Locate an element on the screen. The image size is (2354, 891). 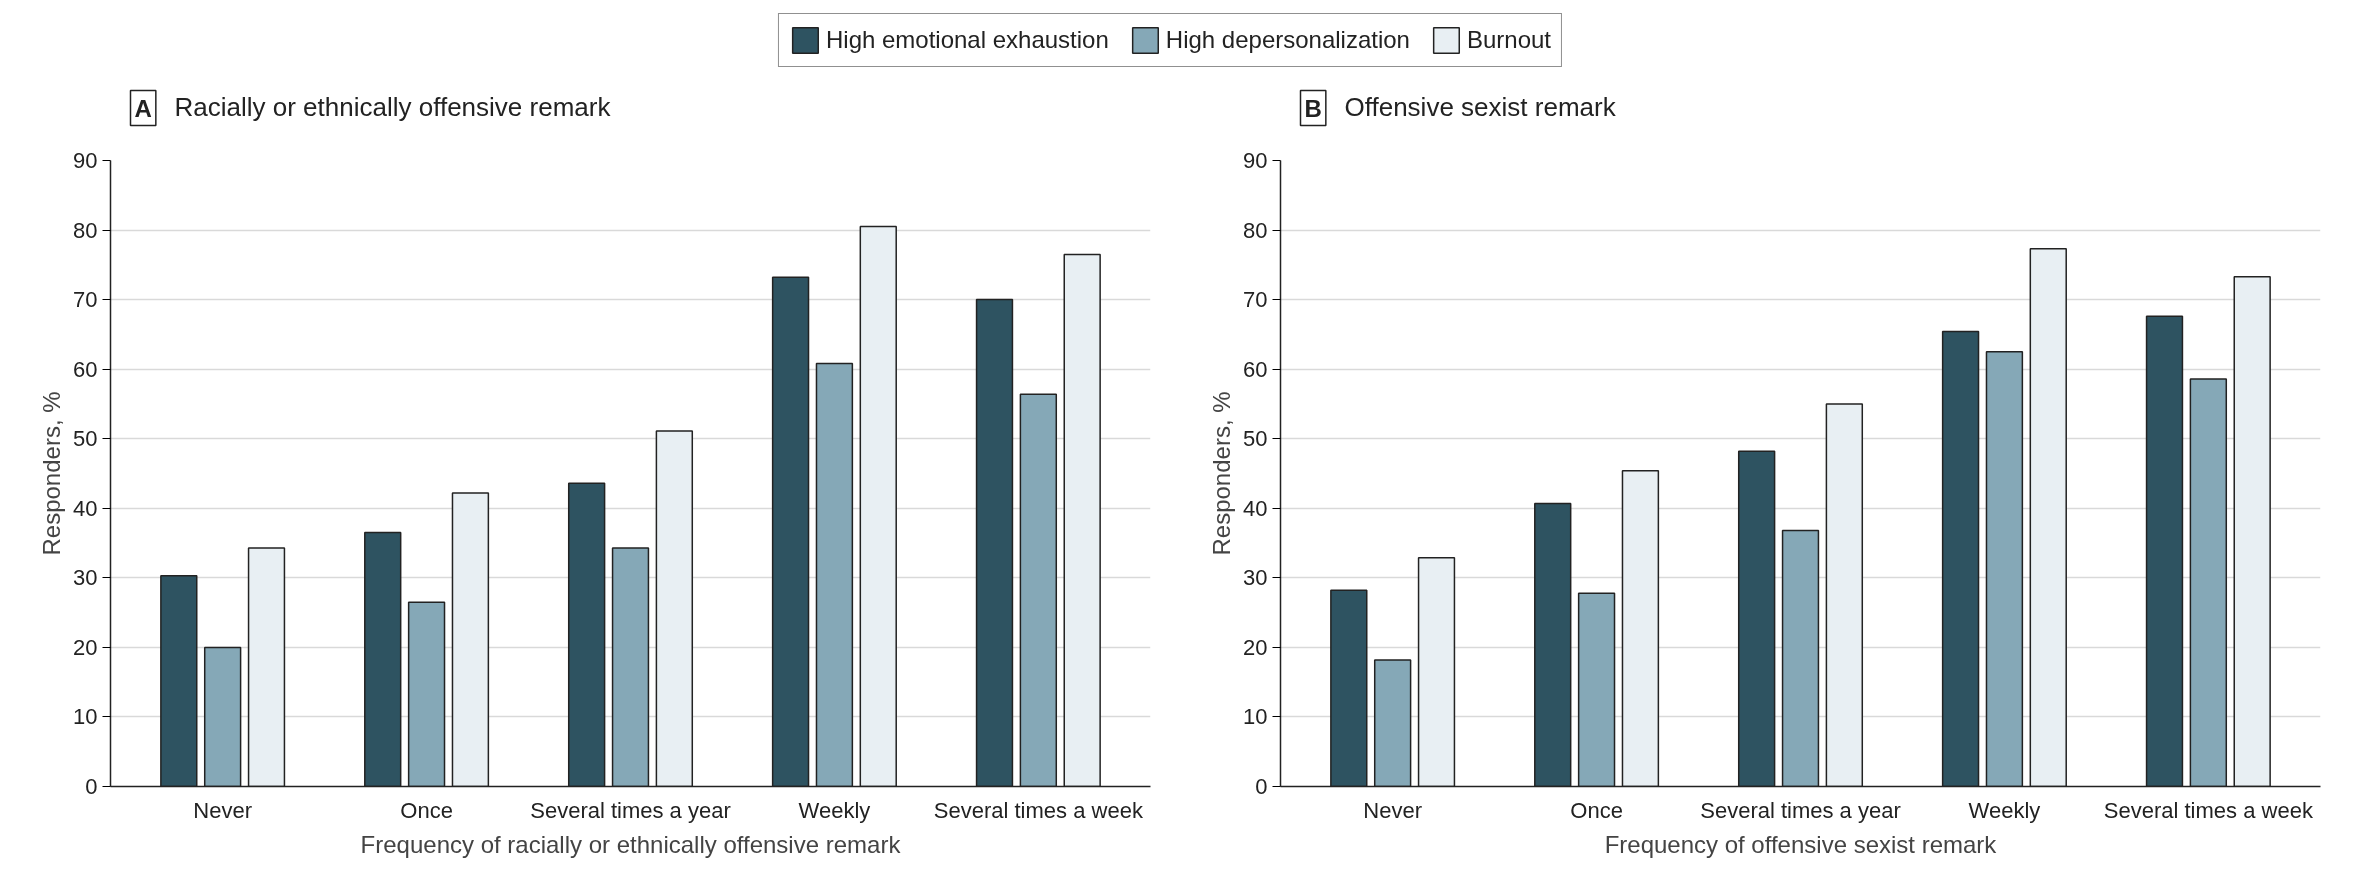
legend-label: High emotional exhaustion is located at coordinates (967, 40).